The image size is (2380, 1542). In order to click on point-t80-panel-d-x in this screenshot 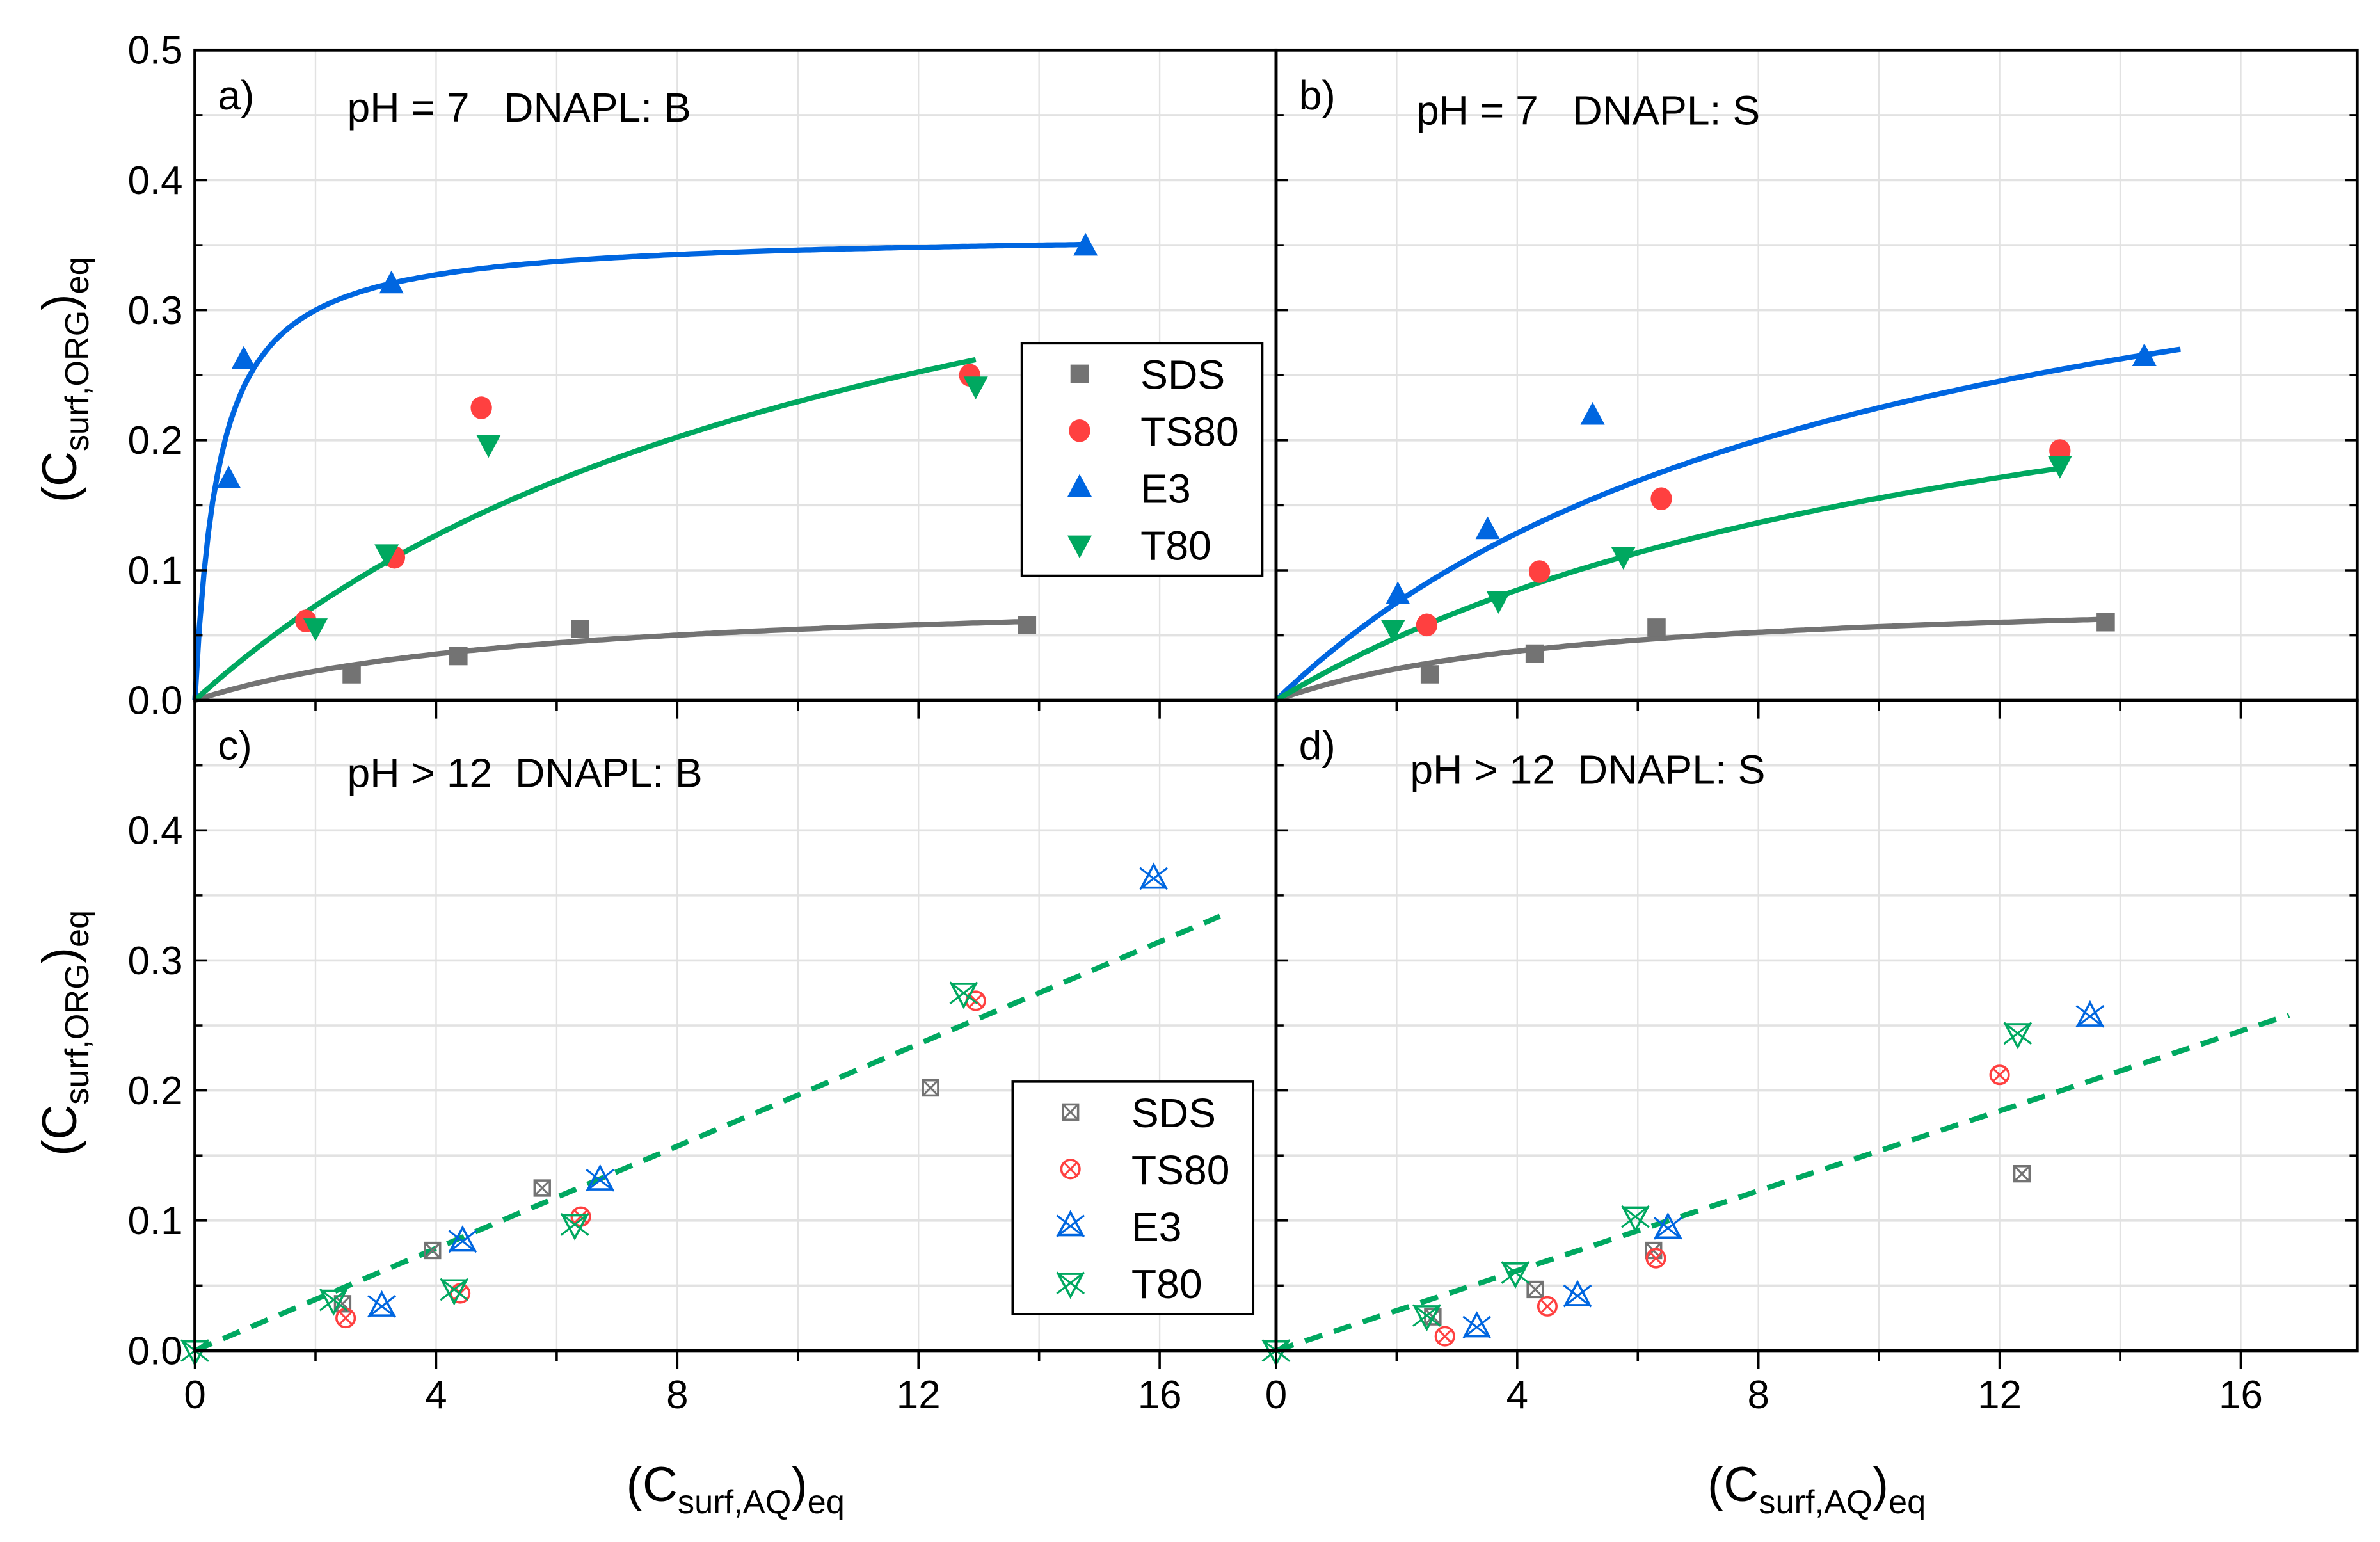, I will do `click(1426, 1315)`.